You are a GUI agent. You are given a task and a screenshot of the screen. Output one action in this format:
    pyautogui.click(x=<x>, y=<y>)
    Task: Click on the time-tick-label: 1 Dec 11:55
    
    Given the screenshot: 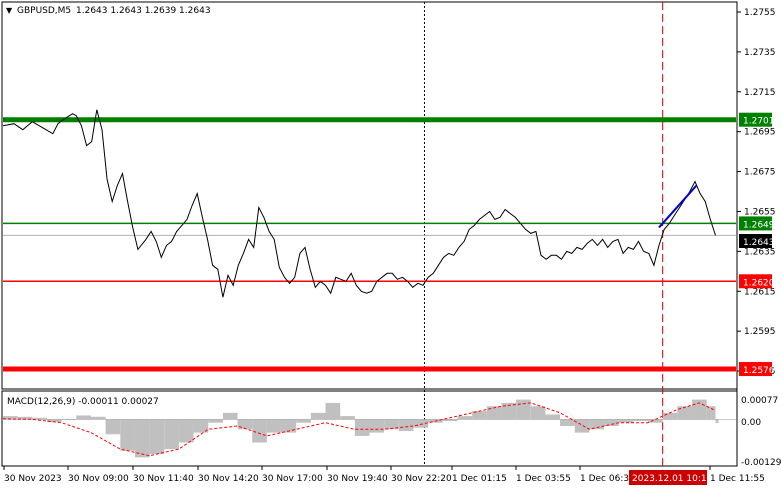 What is the action you would take?
    pyautogui.click(x=737, y=479)
    